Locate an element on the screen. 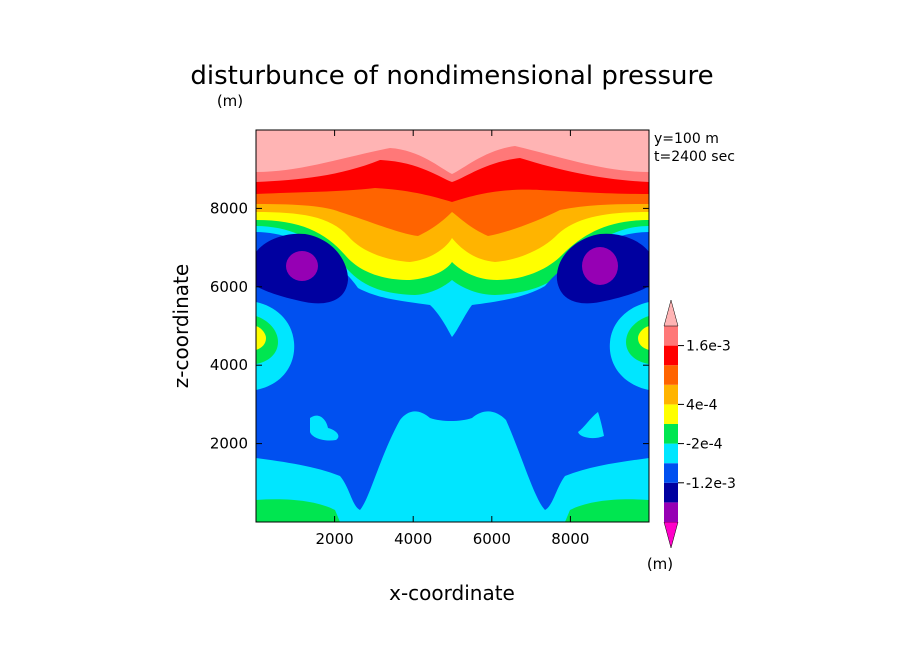  band-green-bottom-left is located at coordinates (298, 510).